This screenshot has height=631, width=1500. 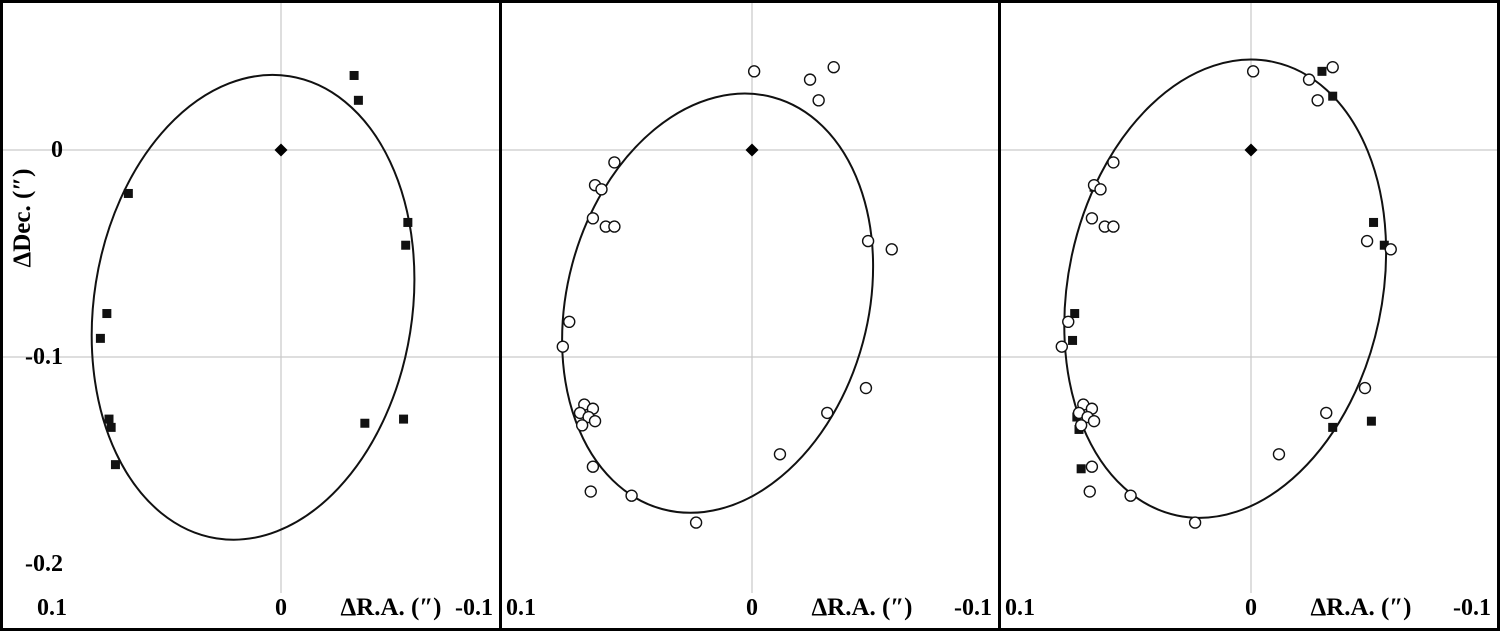 What do you see at coordinates (718, 303) in the screenshot?
I see `orbit-ellipse` at bounding box center [718, 303].